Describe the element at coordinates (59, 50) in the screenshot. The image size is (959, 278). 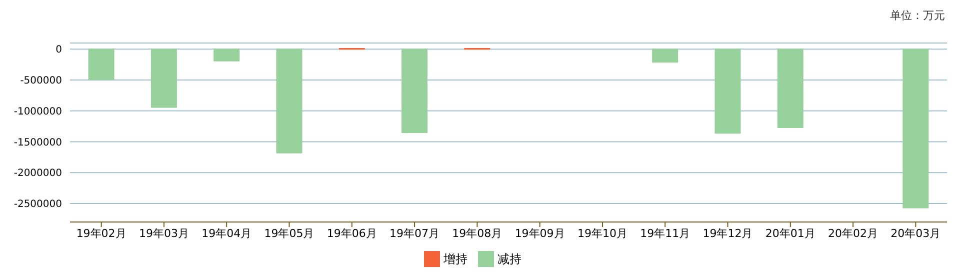
I see `y-tick-label: 0` at that location.